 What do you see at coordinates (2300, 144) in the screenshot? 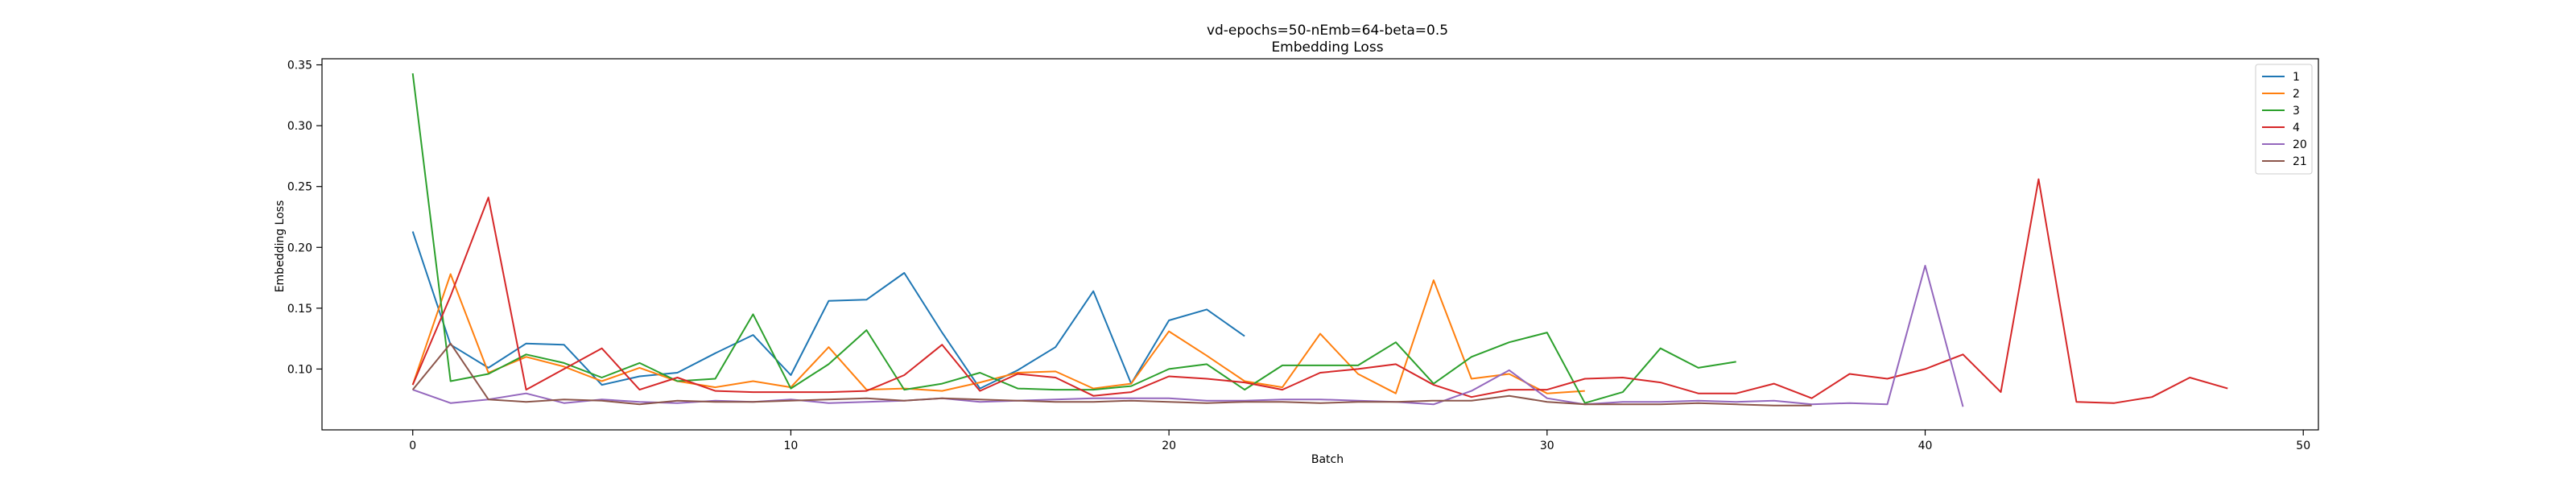
I see `legend-label-20: 20` at bounding box center [2300, 144].